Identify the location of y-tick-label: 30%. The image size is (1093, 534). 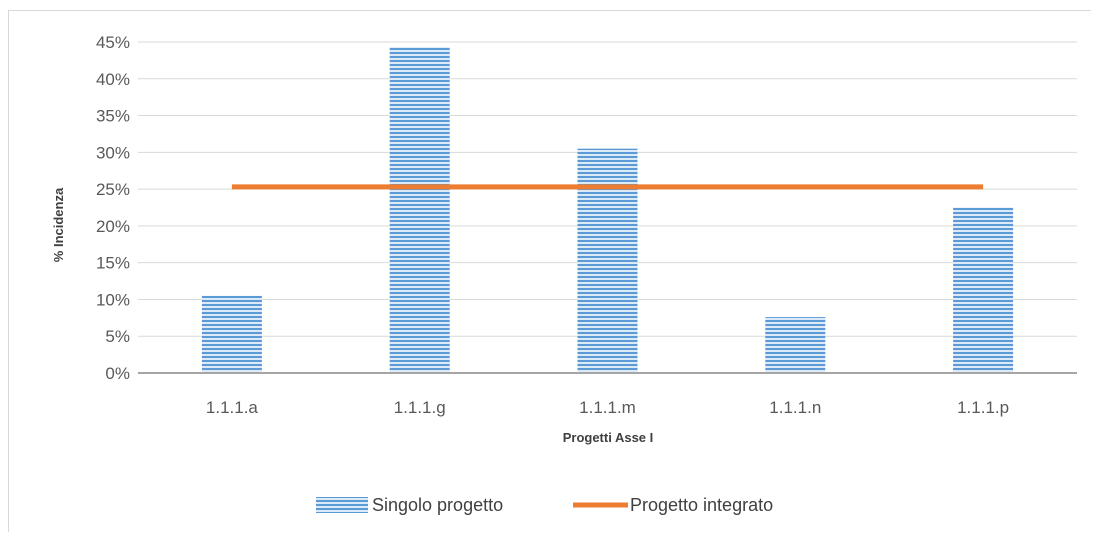
(113, 152).